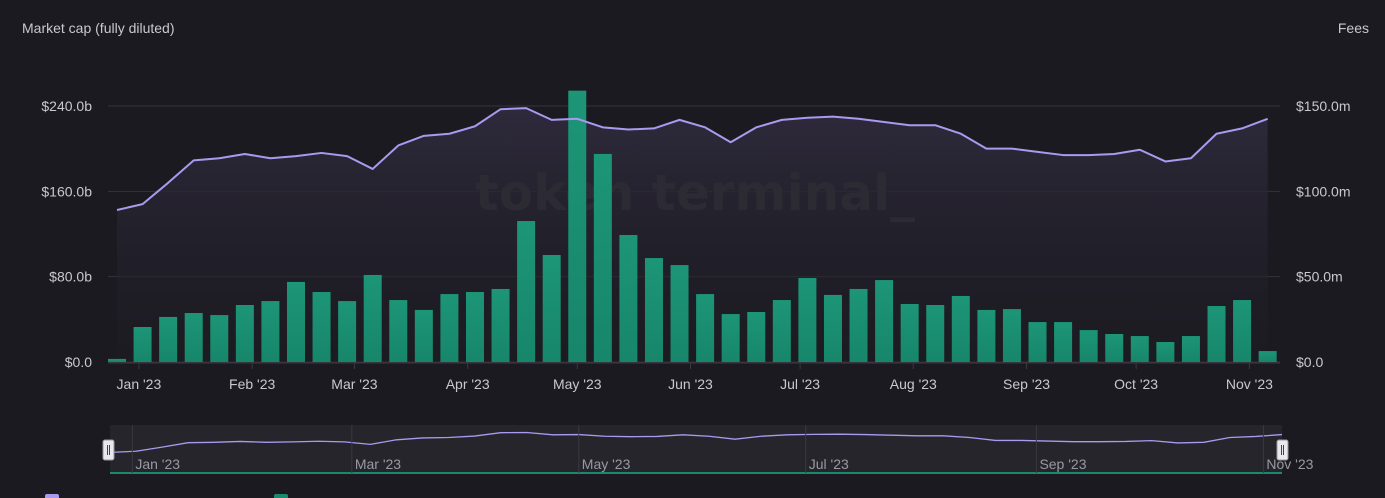 The height and width of the screenshot is (498, 1385). Describe the element at coordinates (1249, 384) in the screenshot. I see `x-tick-label: Nov '23` at that location.